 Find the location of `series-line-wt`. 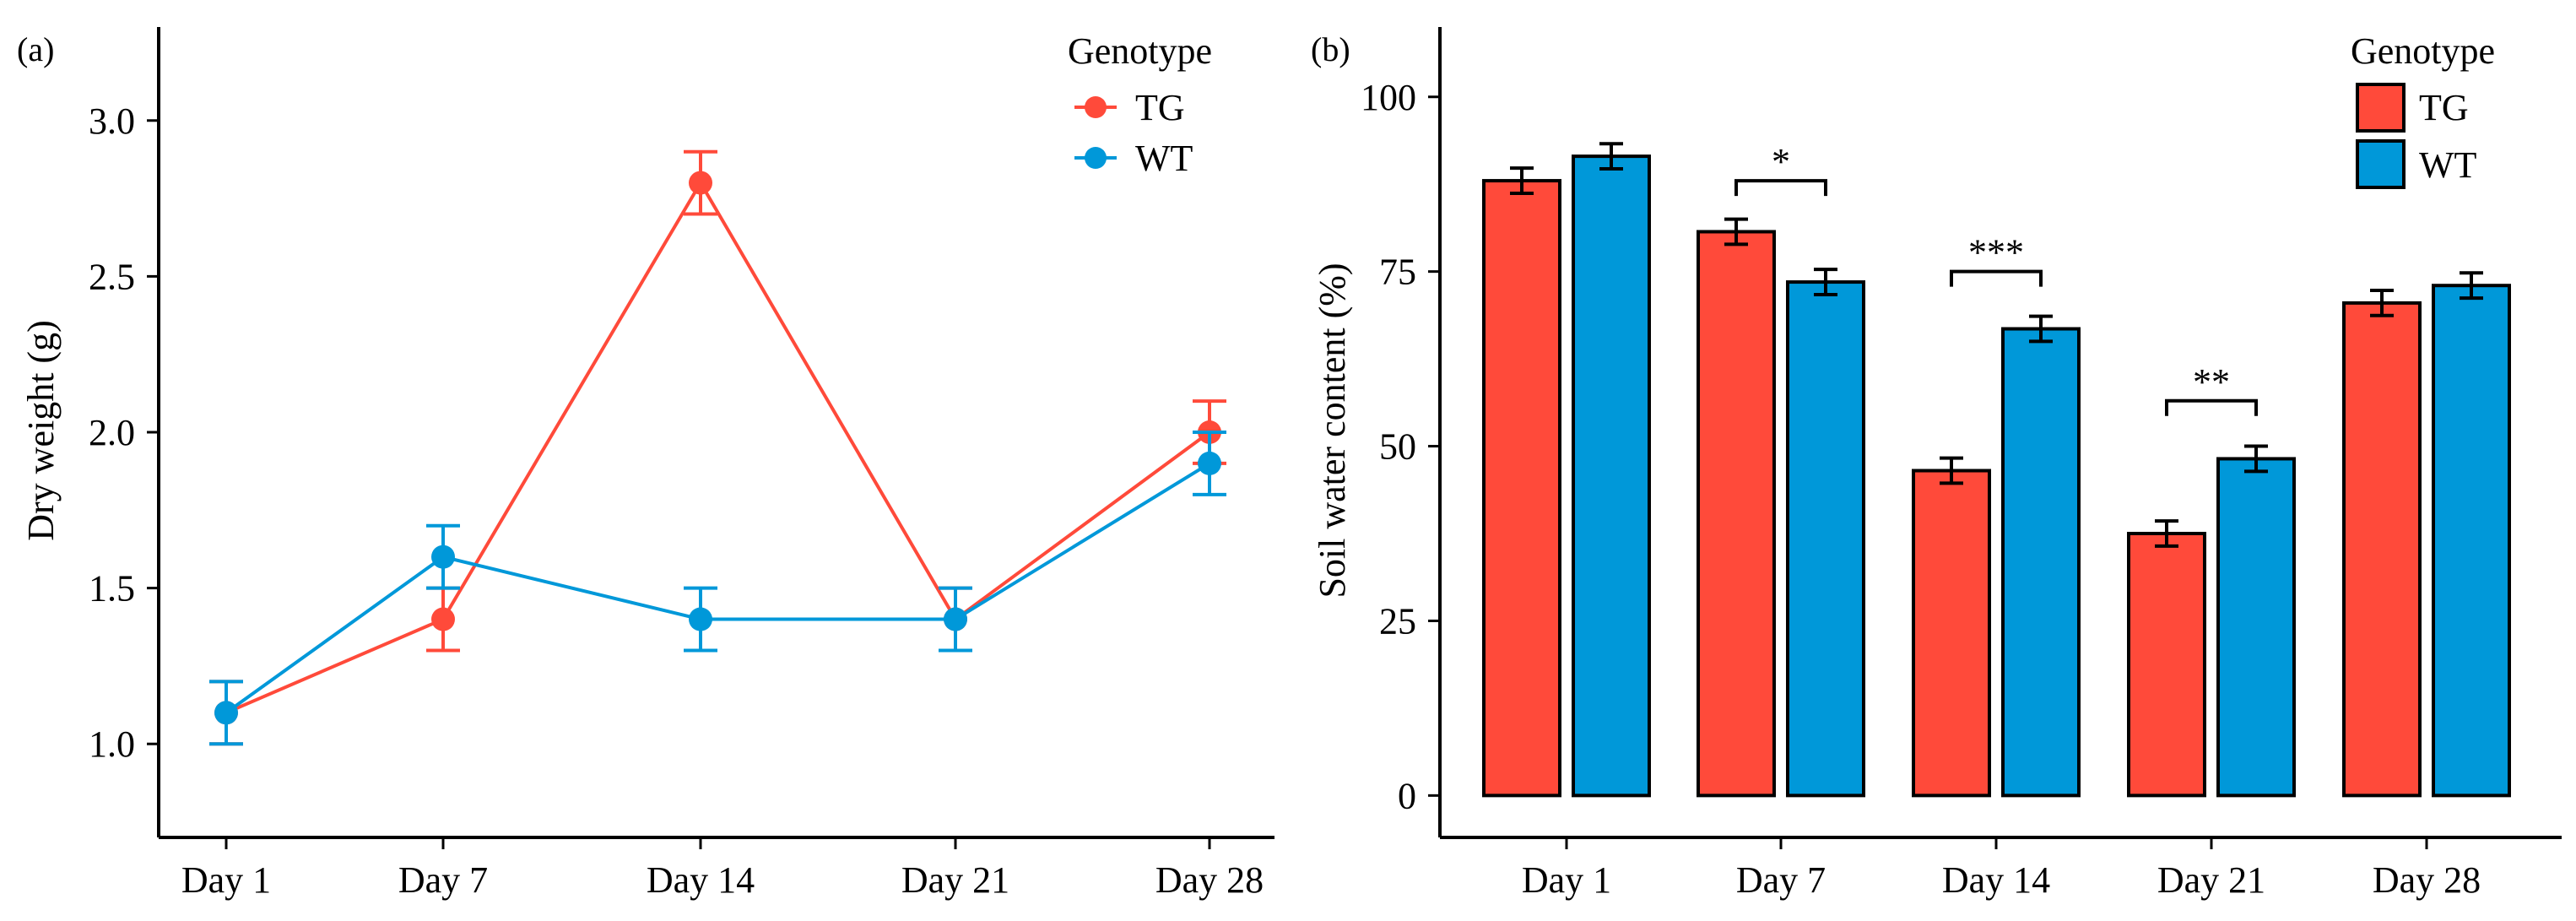

series-line-wt is located at coordinates (718, 588).